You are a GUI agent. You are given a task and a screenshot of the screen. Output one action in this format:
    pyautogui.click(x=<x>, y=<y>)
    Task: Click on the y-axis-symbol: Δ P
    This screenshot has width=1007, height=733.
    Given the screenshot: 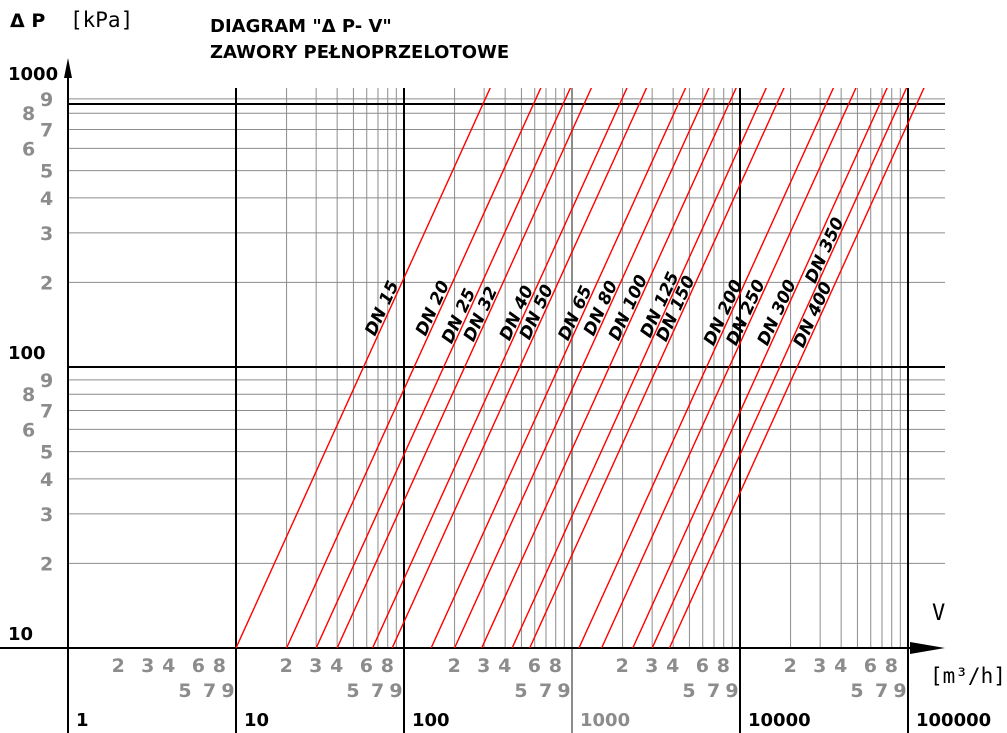 What is the action you would take?
    pyautogui.click(x=27, y=21)
    